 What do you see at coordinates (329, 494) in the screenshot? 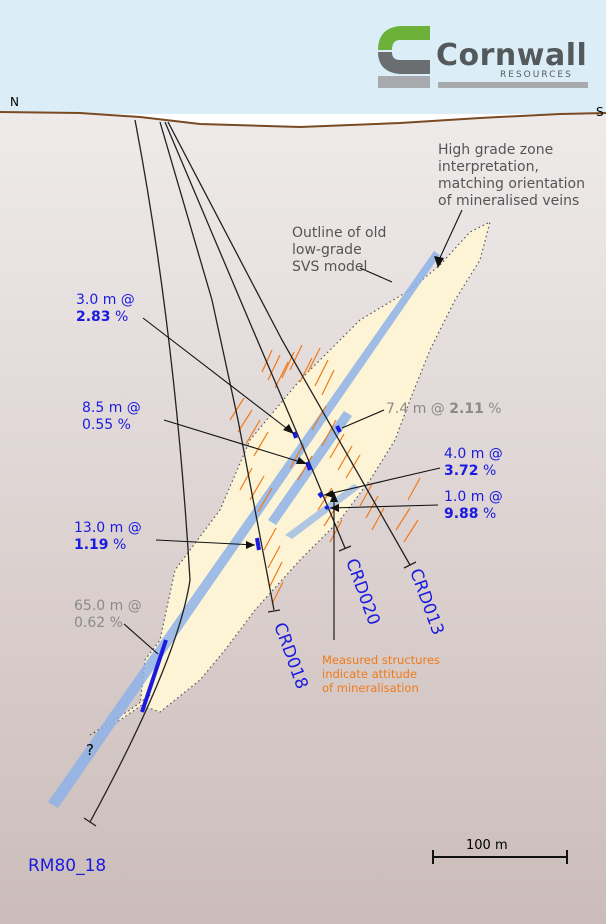
I see `arrow-head-4m` at bounding box center [329, 494].